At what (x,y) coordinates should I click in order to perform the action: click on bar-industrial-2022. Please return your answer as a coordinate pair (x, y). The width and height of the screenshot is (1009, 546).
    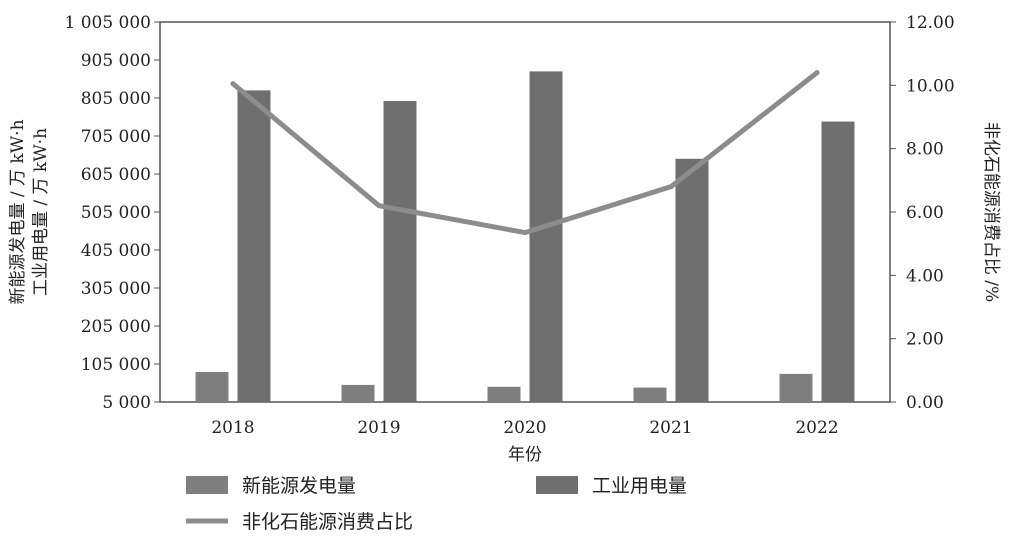
    Looking at the image, I should click on (838, 261).